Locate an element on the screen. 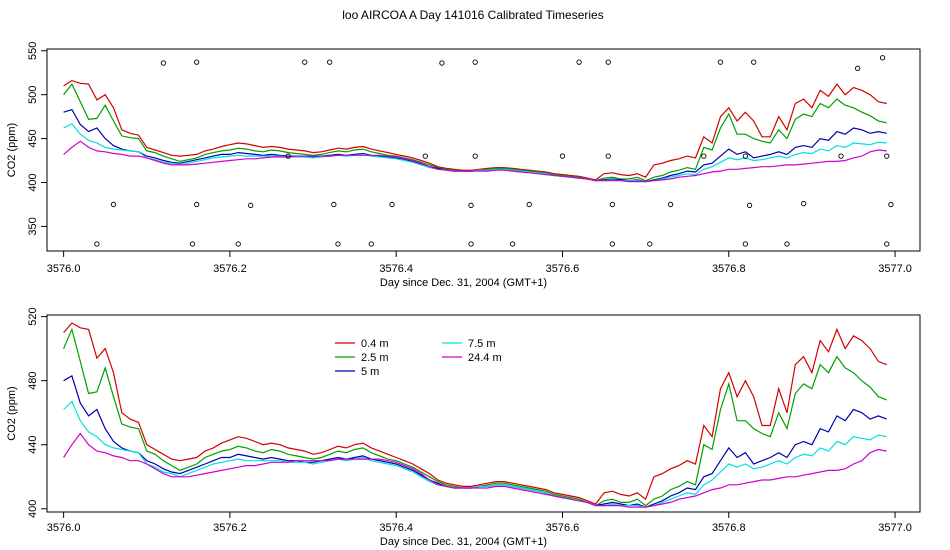  y-tick-label: 450 is located at coordinates (33, 138).